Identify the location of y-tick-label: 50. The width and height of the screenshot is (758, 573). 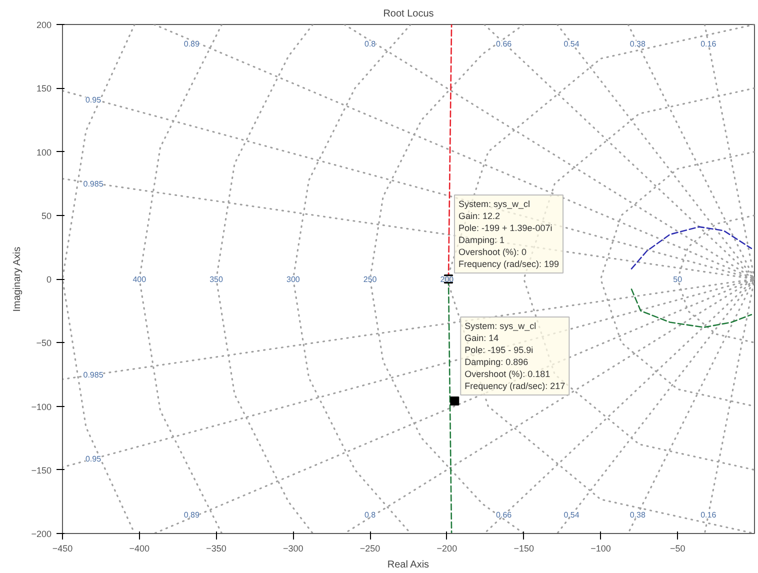
(46, 215).